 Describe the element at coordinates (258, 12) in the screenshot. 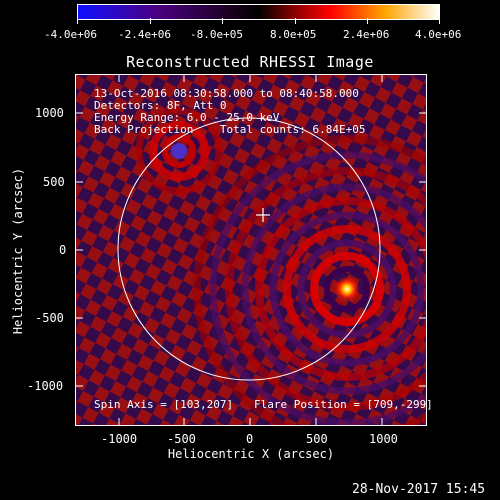

I see `colorbar` at that location.